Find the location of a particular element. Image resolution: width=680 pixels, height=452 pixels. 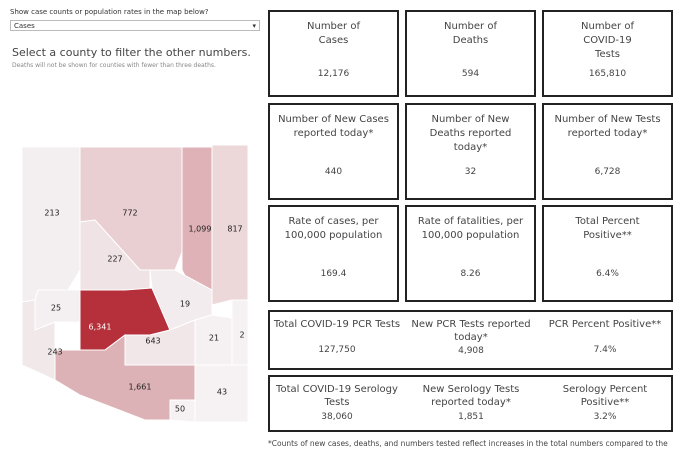

stat-card: Number of Deaths 594 is located at coordinates (470, 53).